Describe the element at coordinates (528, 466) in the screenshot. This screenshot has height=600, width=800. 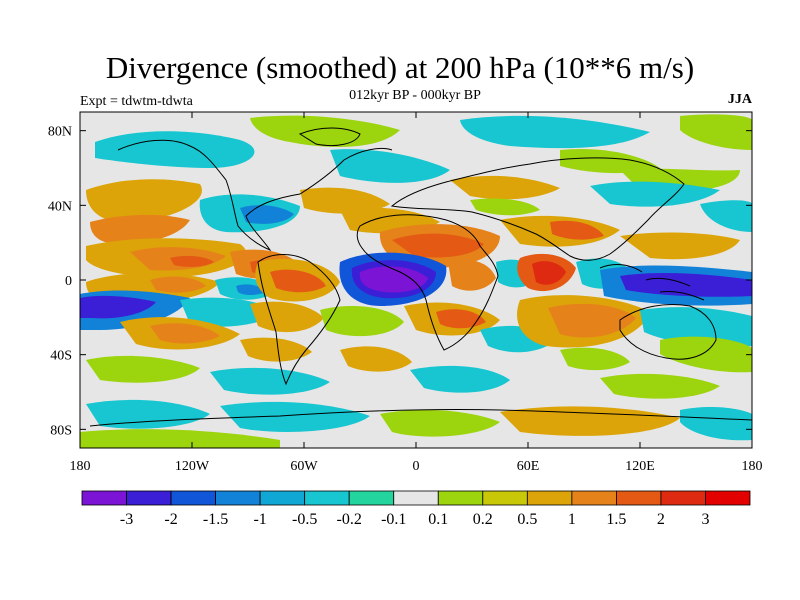
I see `x-tick-label: 60E` at that location.